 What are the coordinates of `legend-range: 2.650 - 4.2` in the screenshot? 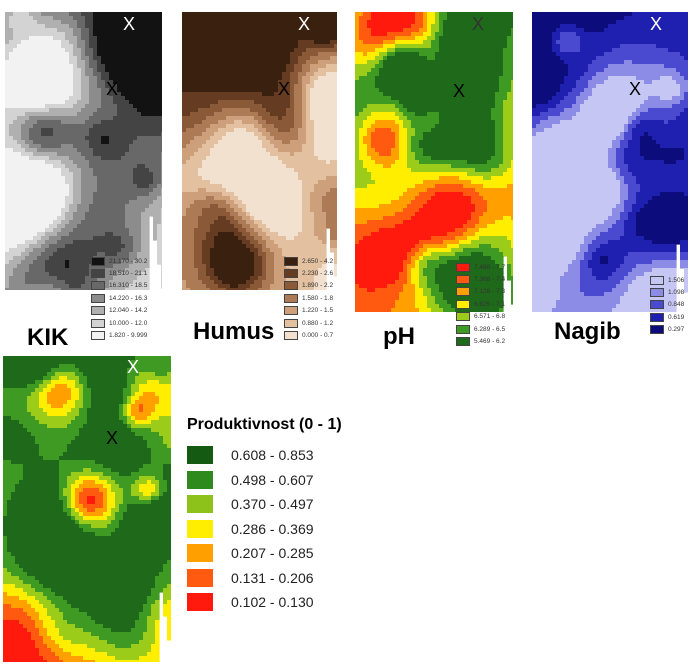 It's located at (318, 261).